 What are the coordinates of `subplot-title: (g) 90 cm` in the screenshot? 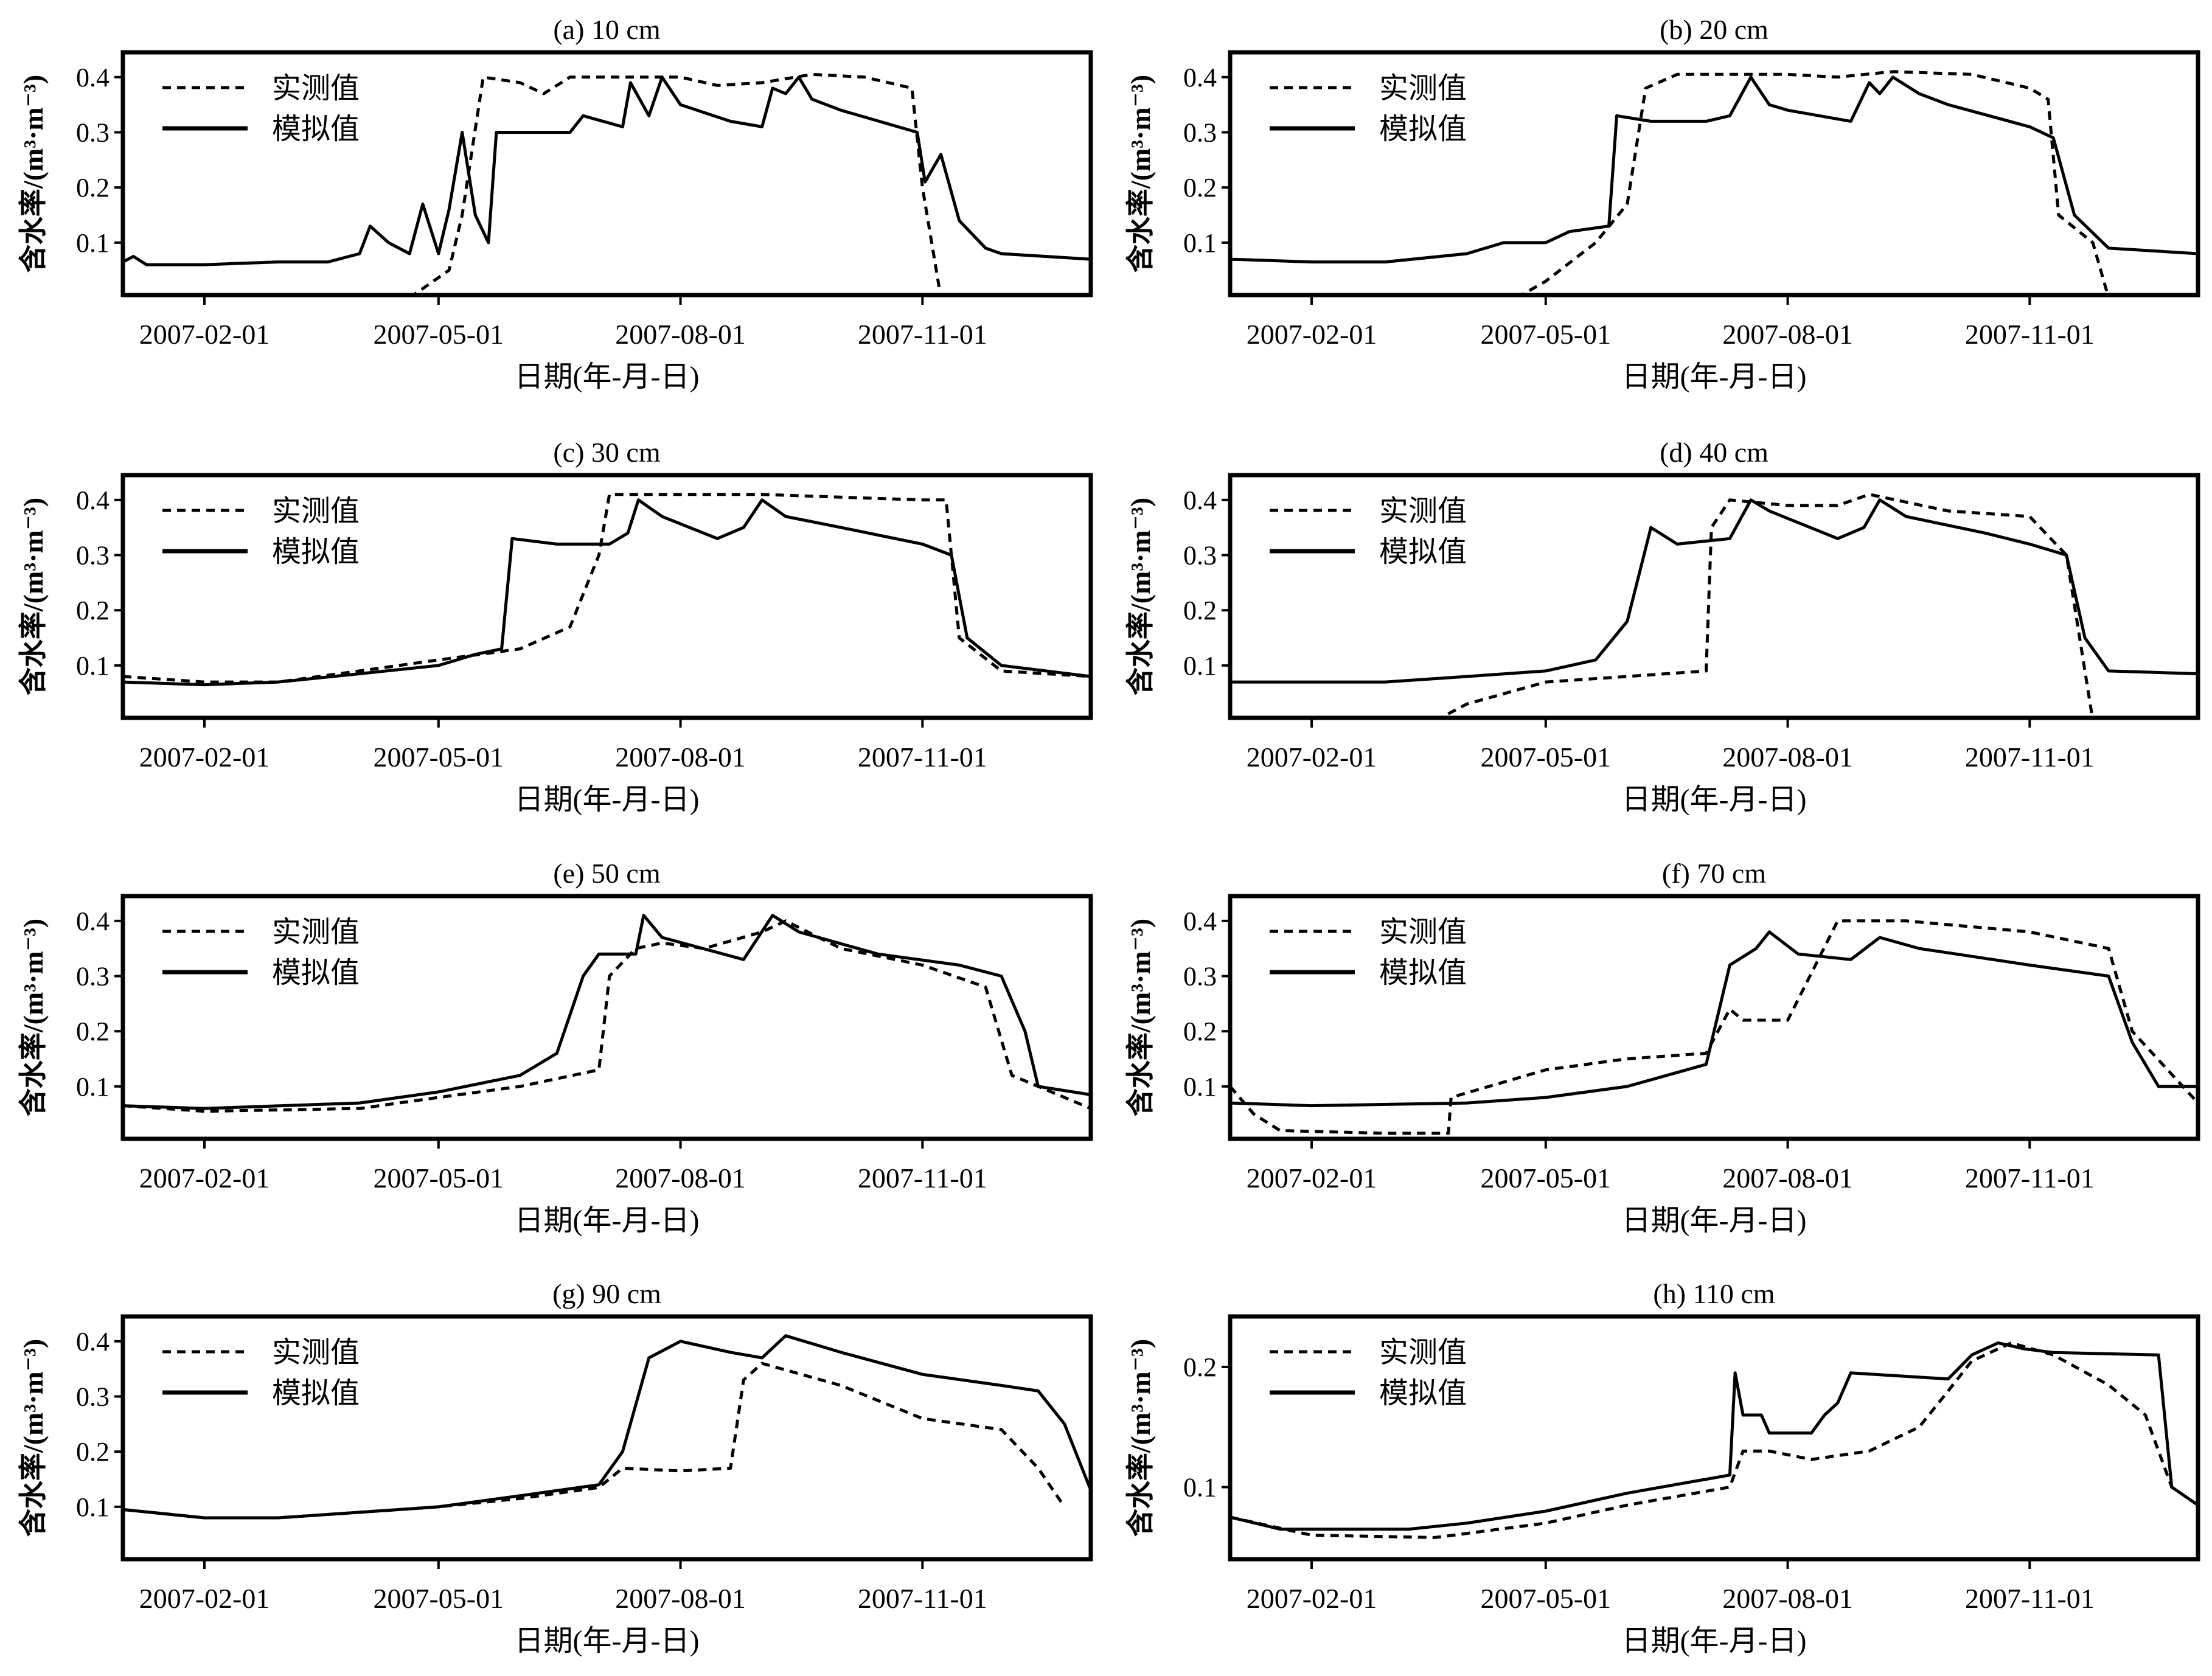 It's located at (606, 1293).